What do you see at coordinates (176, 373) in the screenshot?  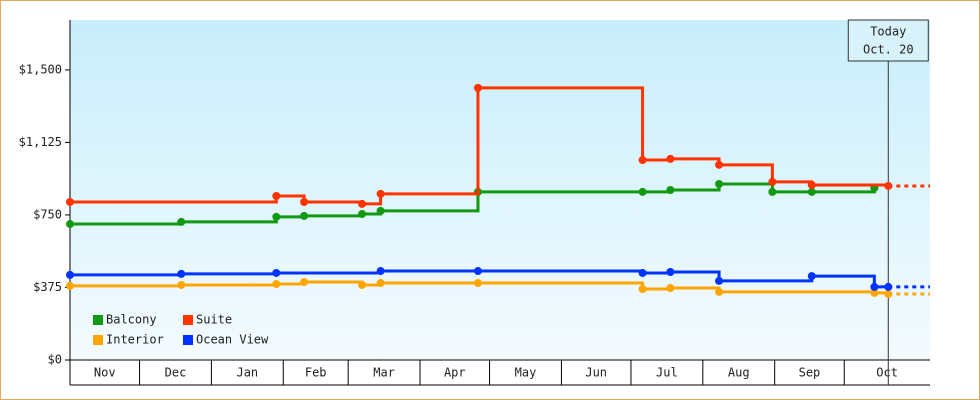 I see `x-tick-label: Dec` at bounding box center [176, 373].